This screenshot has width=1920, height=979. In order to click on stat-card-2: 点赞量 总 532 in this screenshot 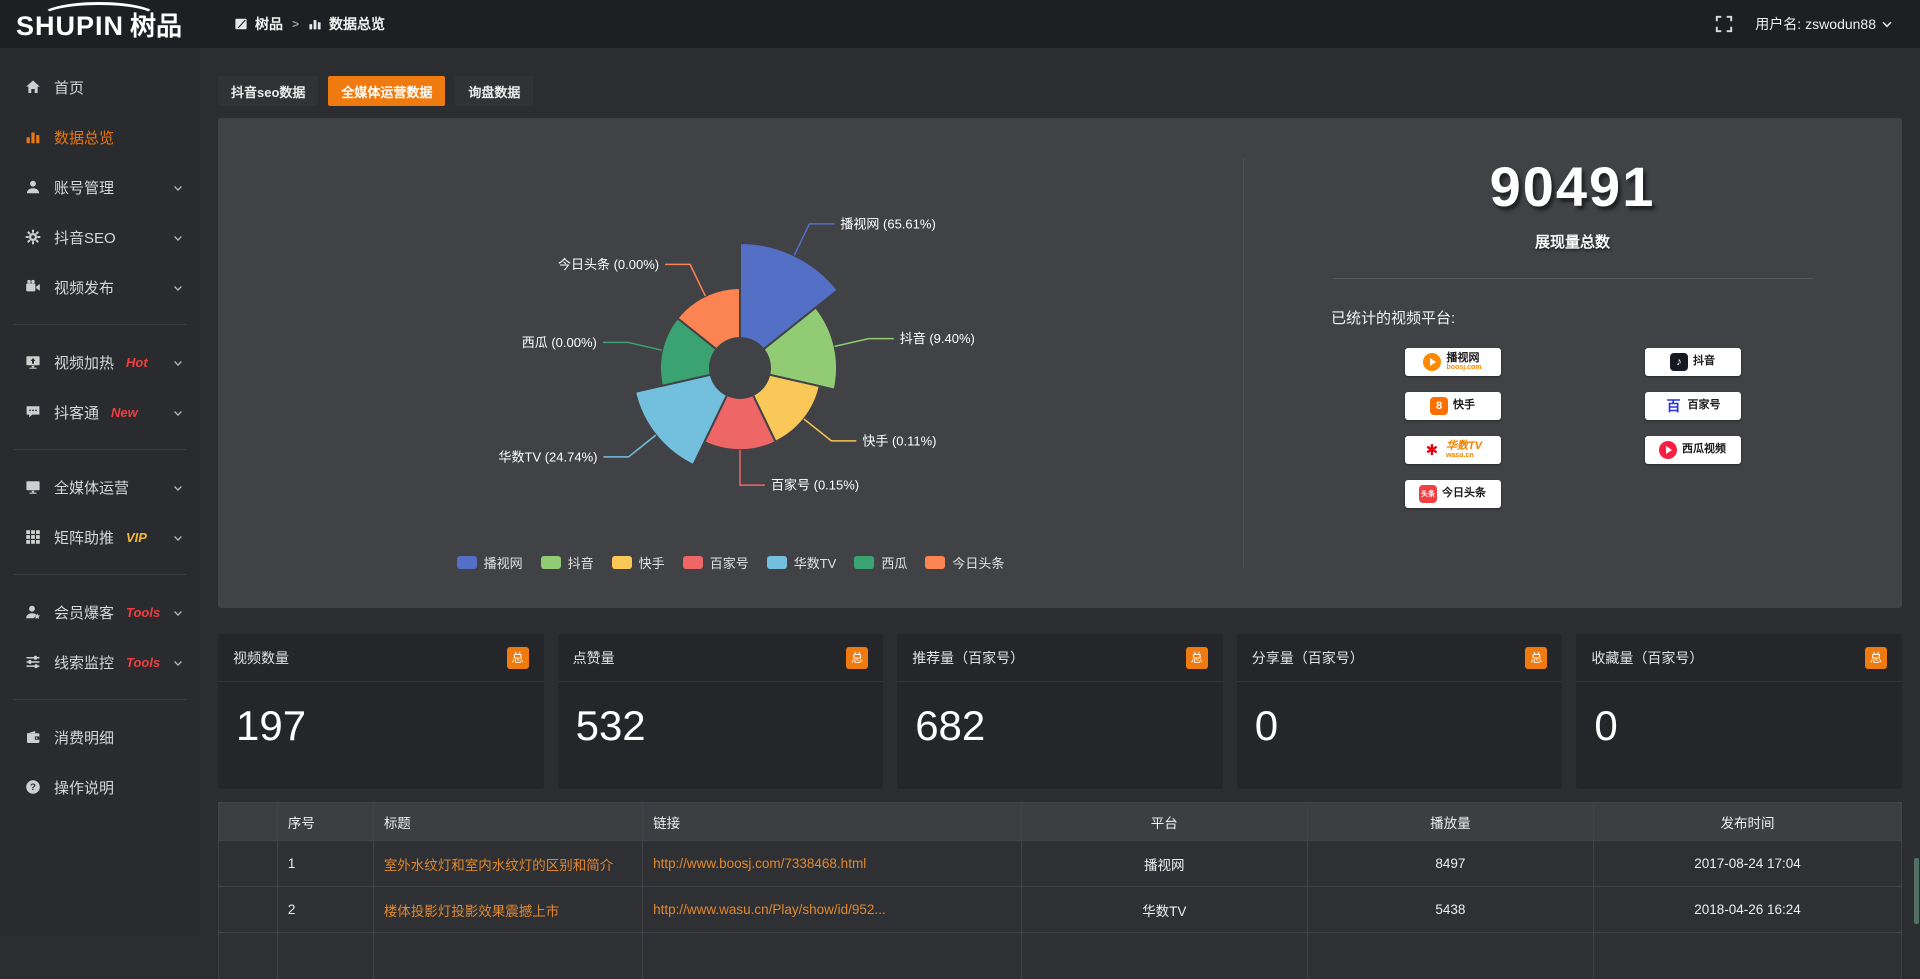, I will do `click(720, 711)`.